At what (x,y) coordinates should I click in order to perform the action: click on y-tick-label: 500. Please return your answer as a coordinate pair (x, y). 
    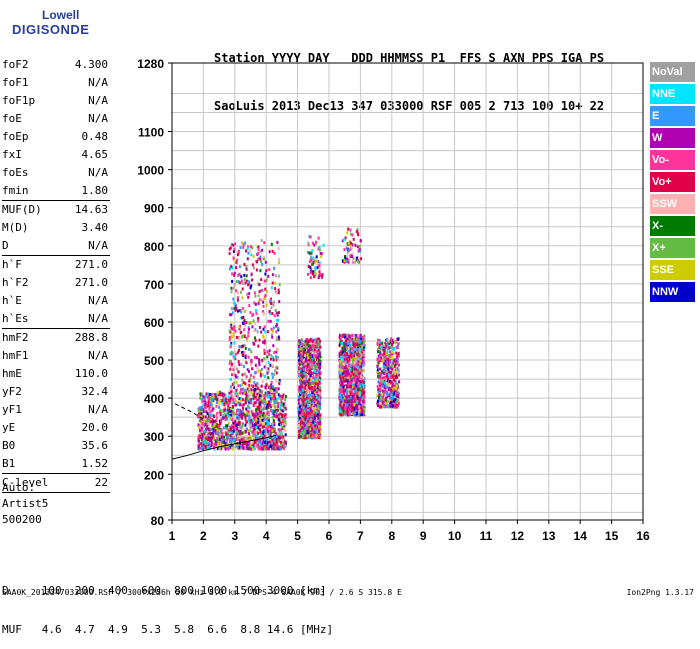
    Looking at the image, I should click on (154, 361).